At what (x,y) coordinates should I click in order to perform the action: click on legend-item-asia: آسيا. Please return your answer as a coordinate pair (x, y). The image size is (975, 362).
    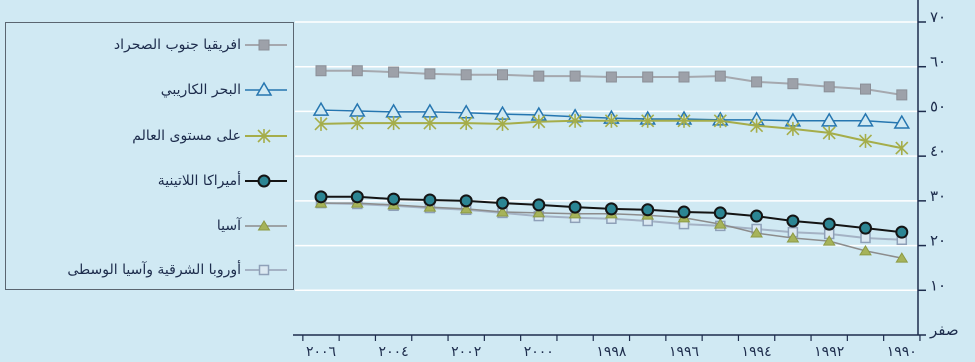
    Looking at the image, I should click on (149, 226).